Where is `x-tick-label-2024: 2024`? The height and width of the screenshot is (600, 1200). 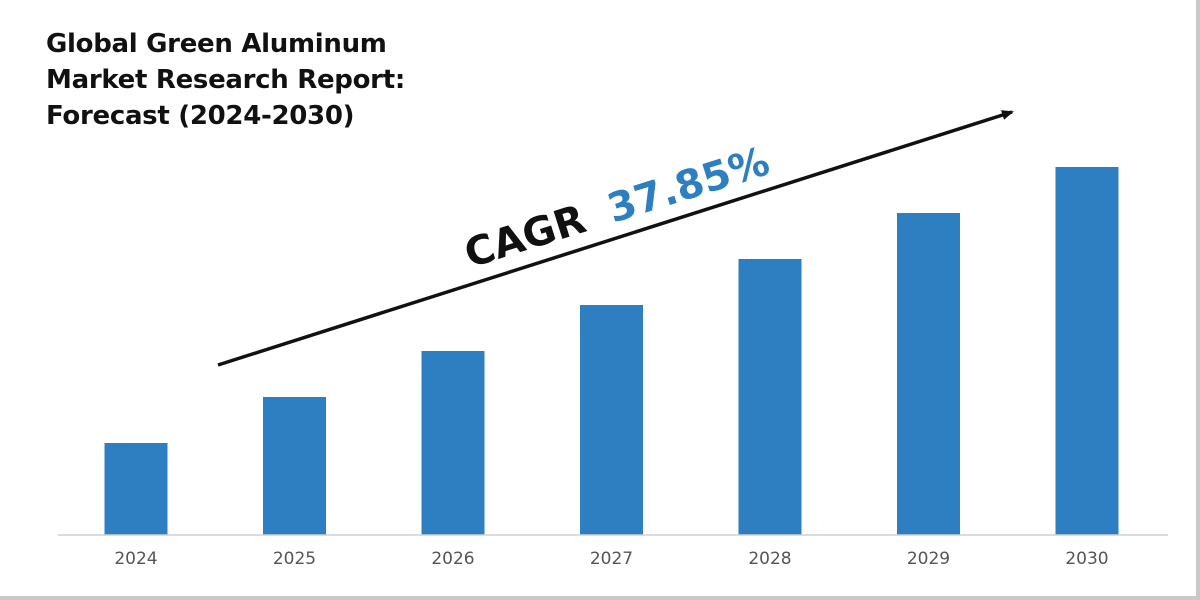 x-tick-label-2024: 2024 is located at coordinates (135, 559).